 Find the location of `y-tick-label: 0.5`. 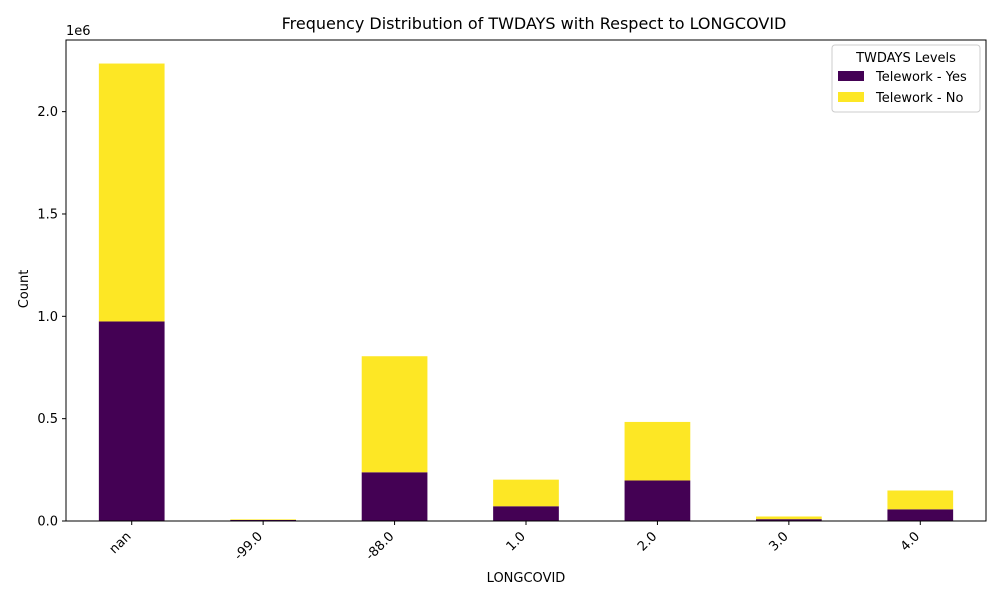

y-tick-label: 0.5 is located at coordinates (47, 419).